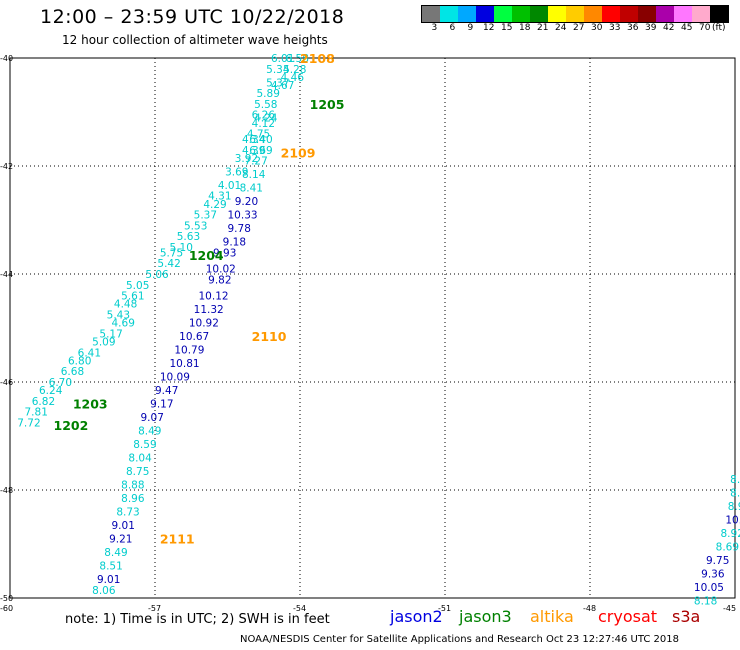 Image resolution: width=740 pixels, height=650 pixels. I want to click on swh-value-label: 5.61, so click(132, 297).